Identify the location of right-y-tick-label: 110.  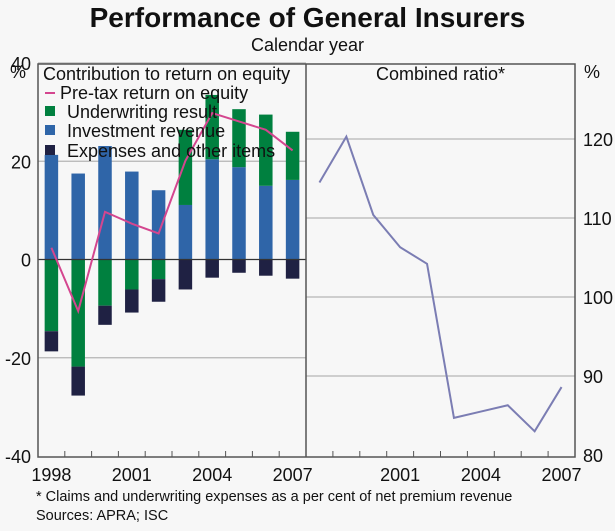
(597, 219).